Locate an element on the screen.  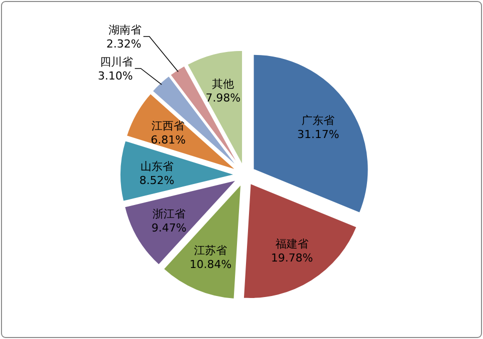
slice-label: 广东省 is located at coordinates (318, 120).